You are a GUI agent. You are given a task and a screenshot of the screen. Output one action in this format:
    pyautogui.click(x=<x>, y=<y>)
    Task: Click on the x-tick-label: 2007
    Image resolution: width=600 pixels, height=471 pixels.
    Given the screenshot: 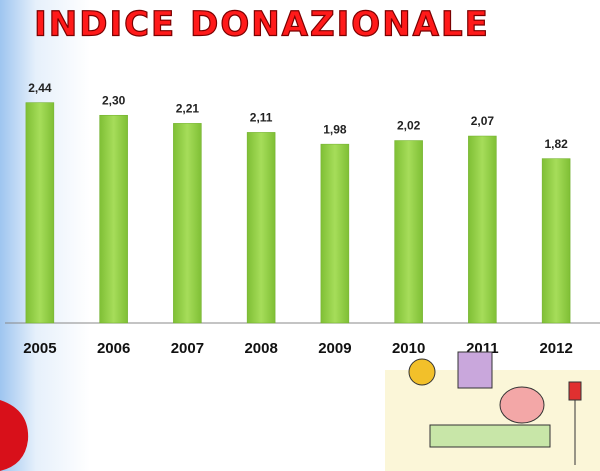 What is the action you would take?
    pyautogui.click(x=187, y=348)
    